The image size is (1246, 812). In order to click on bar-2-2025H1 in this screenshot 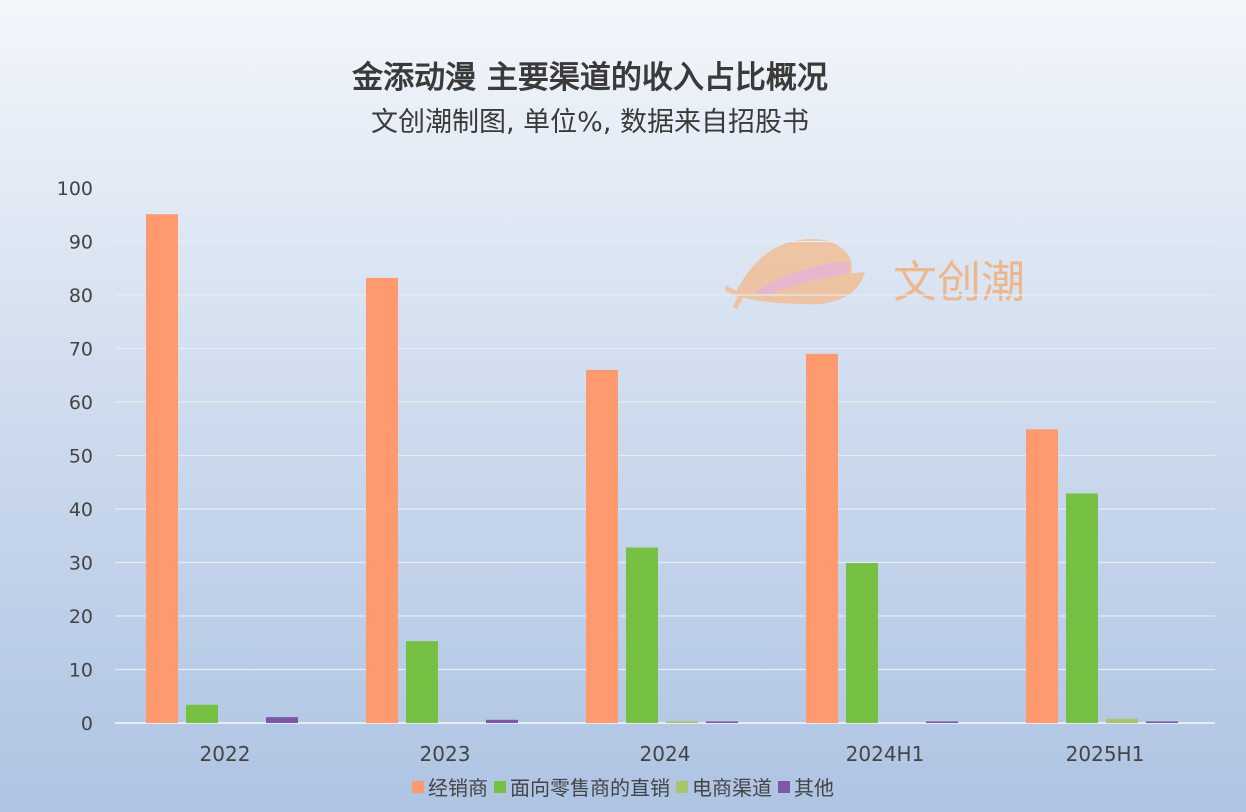, I will do `click(1082, 608)`.